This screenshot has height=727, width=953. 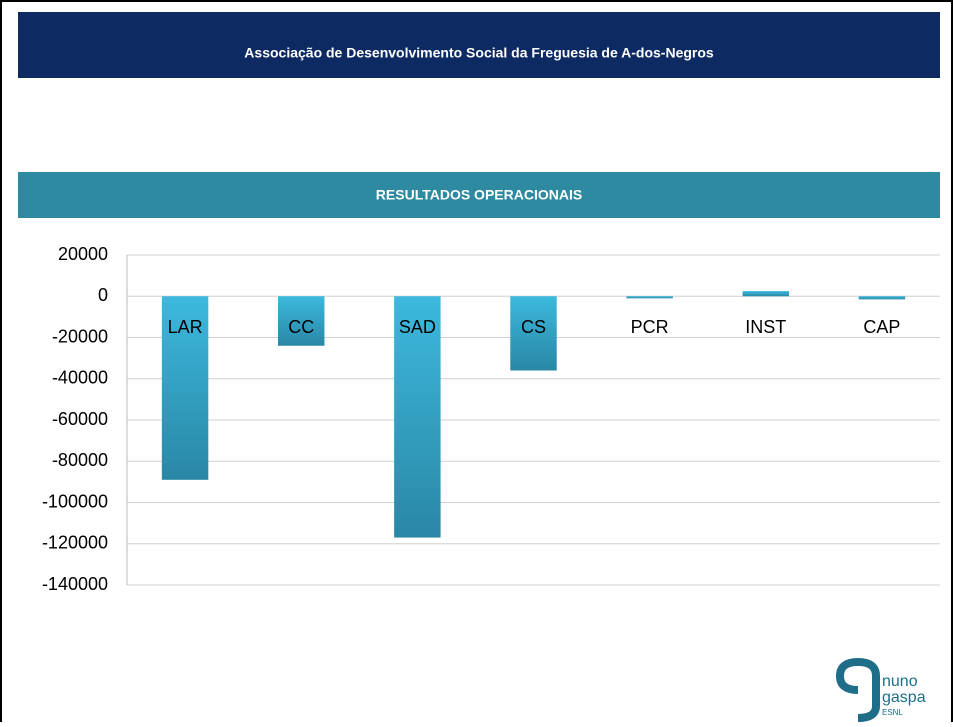 I want to click on chart-banner, so click(x=479, y=195).